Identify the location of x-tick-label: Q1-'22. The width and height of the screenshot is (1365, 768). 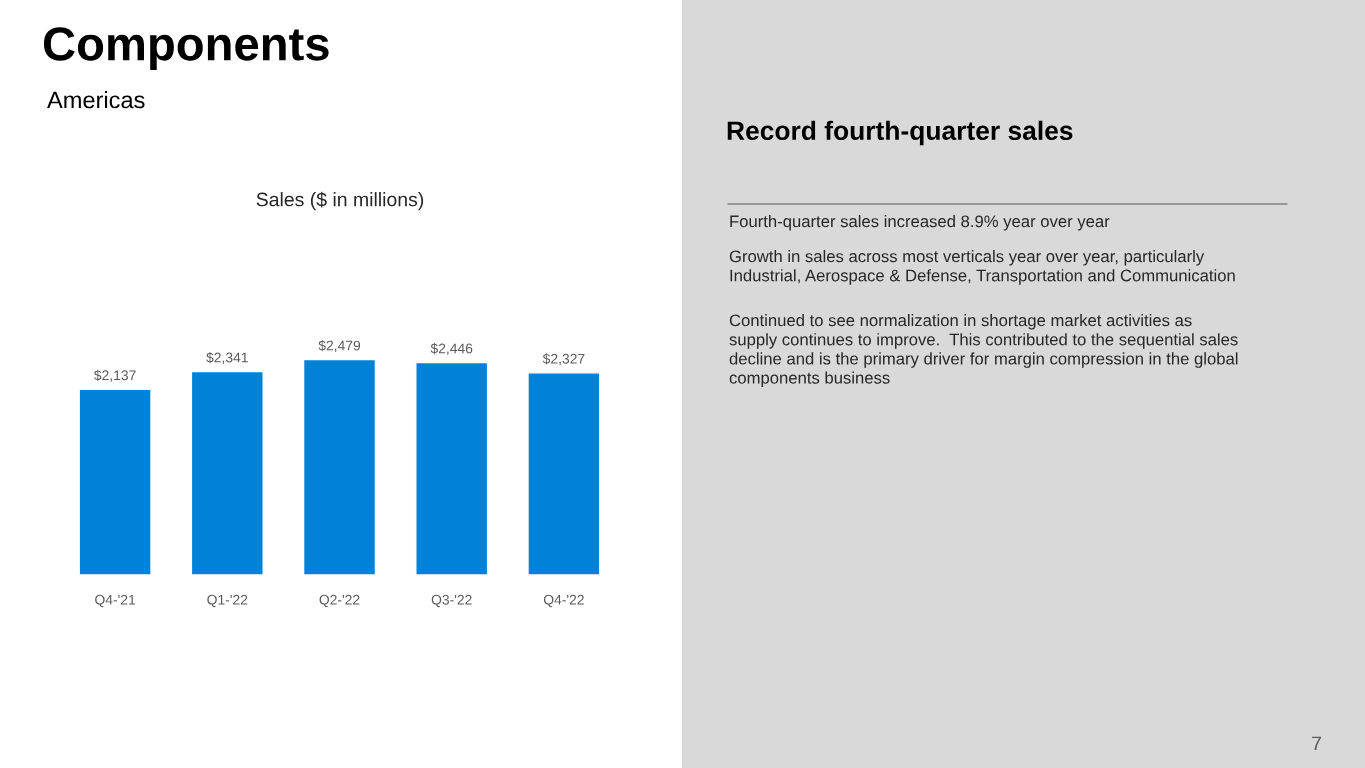
(227, 601).